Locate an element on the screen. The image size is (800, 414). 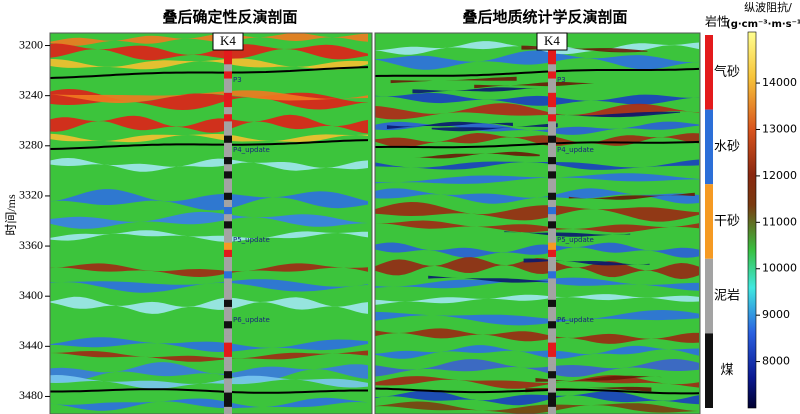
panel-title: 叠后确定性反演剖面 is located at coordinates (229, 17).